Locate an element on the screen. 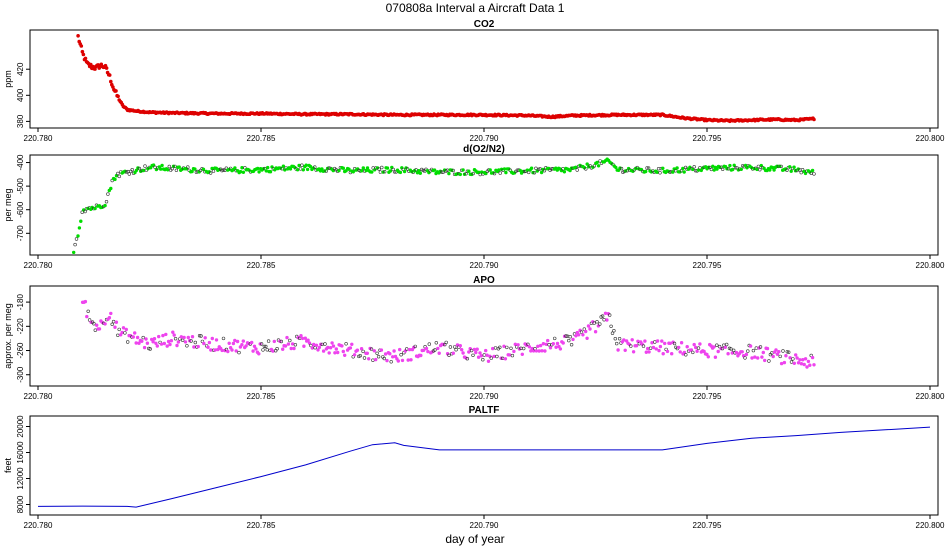 Image resolution: width=950 pixels, height=550 pixels. x-tick-label: 220.795 is located at coordinates (707, 138).